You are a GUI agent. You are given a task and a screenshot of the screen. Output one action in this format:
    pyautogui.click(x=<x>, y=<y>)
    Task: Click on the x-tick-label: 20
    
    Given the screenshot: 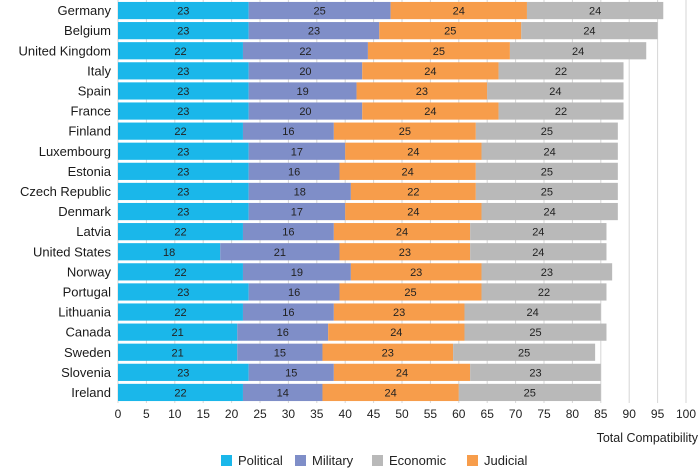 What is the action you would take?
    pyautogui.click(x=232, y=414)
    